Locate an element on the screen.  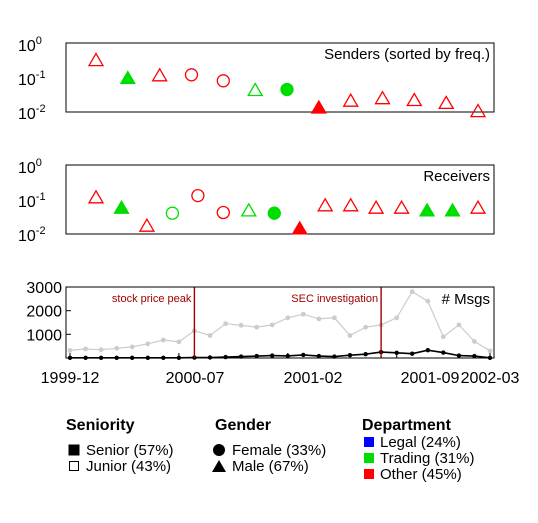
legend-seniority-title: Seniority is located at coordinates (100, 425).